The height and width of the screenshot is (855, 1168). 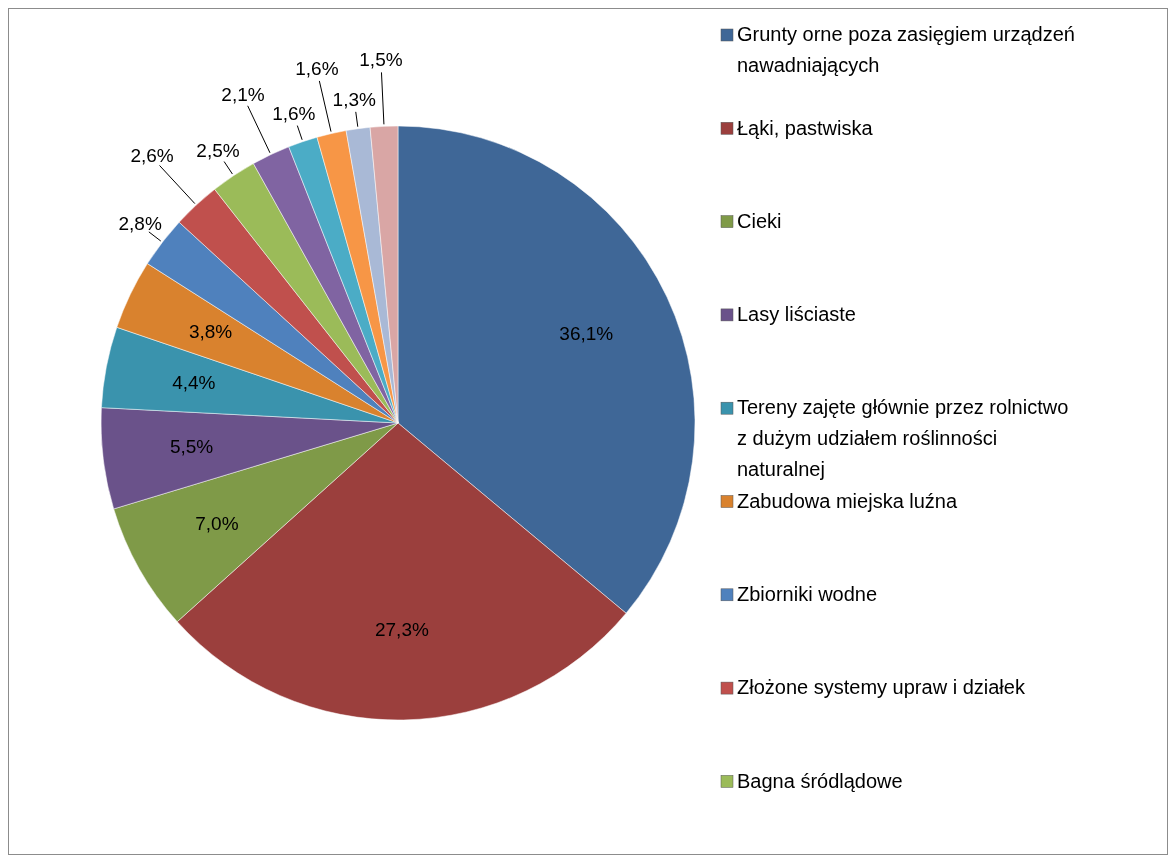 I want to click on data-label: 2,5%, so click(x=218, y=151).